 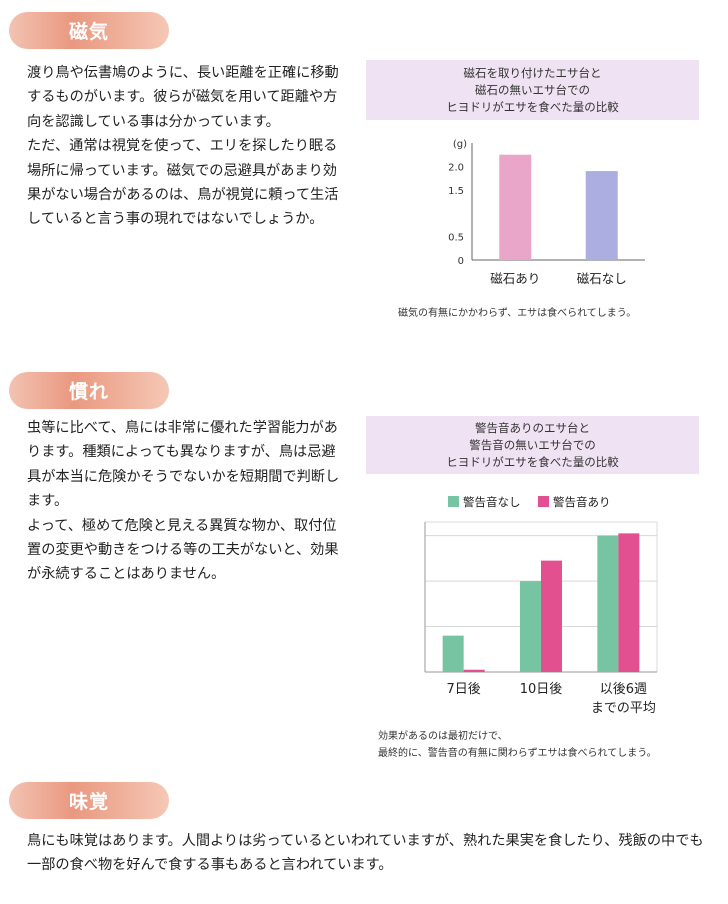 What do you see at coordinates (602, 278) in the screenshot?
I see `x-category-label: 磁石なし` at bounding box center [602, 278].